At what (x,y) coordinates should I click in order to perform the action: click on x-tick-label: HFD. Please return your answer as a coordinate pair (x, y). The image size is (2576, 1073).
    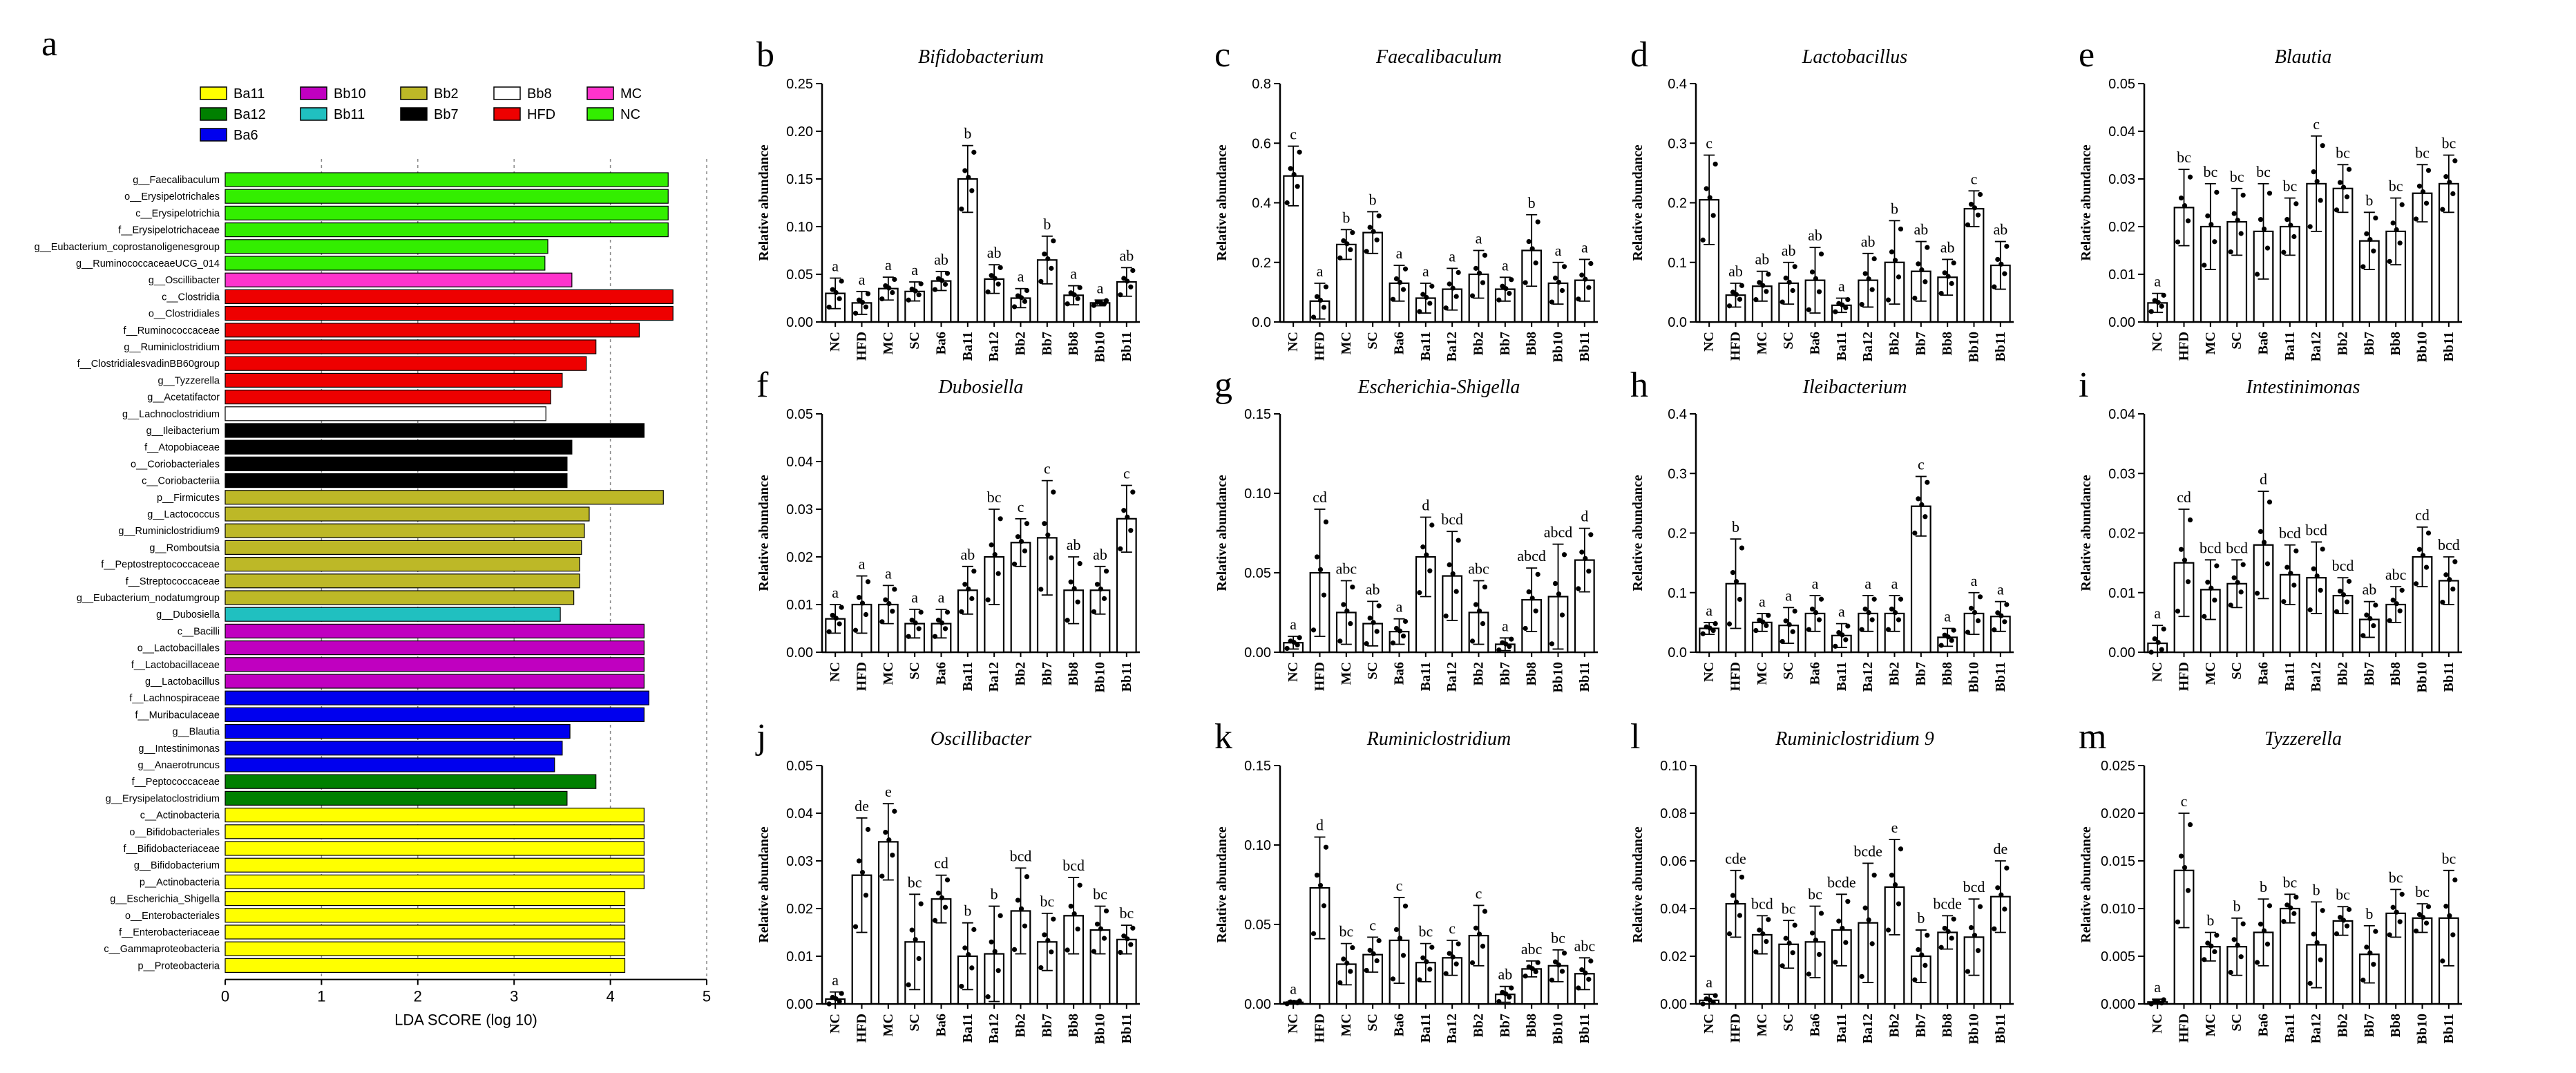
    Looking at the image, I should click on (1736, 676).